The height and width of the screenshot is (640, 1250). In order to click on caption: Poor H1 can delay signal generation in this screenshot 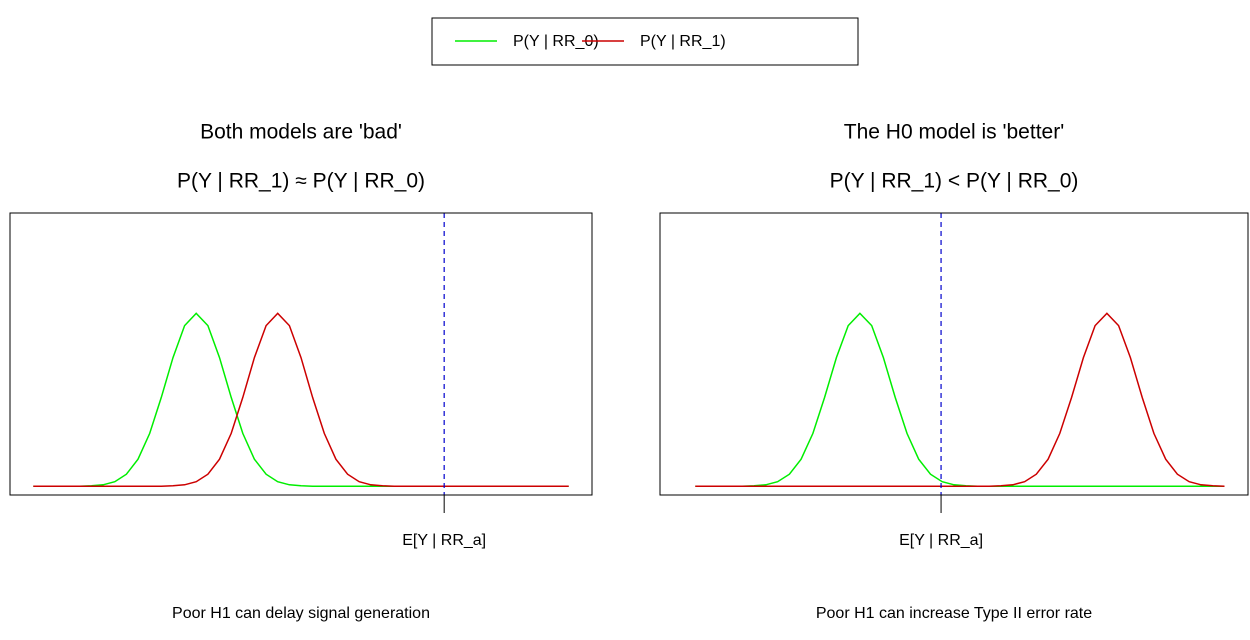, I will do `click(301, 613)`.